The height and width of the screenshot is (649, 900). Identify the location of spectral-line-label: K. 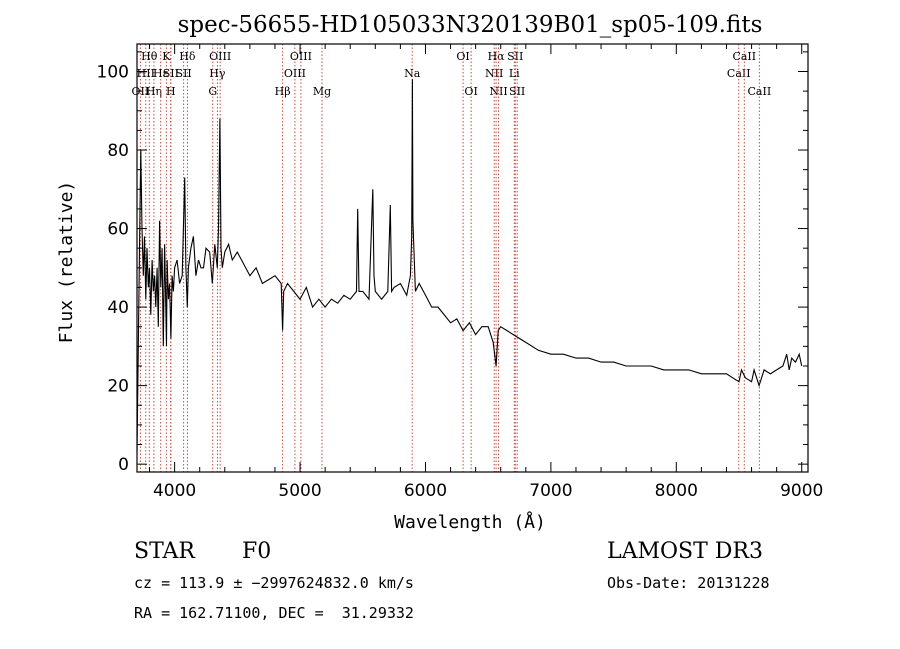
(166, 56).